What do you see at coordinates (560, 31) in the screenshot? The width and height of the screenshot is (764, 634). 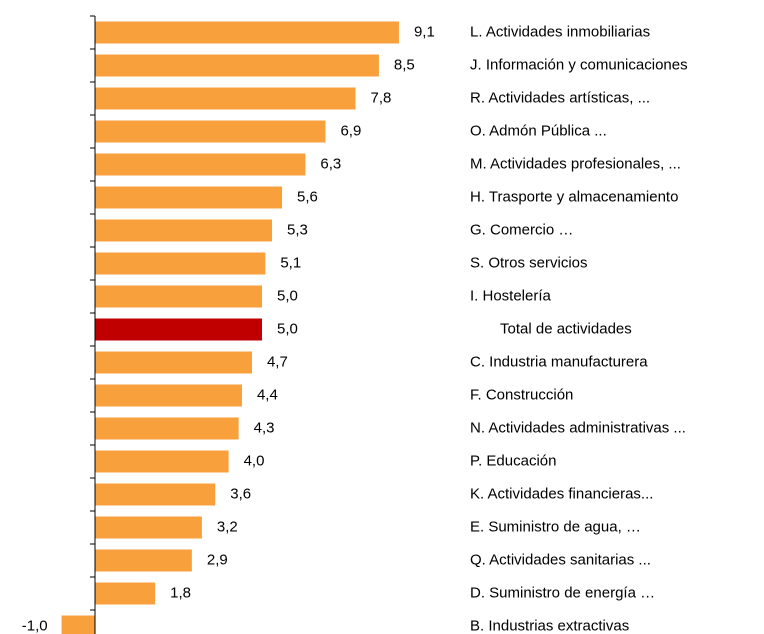 I see `category-label: L. Actividades inmobiliarias` at bounding box center [560, 31].